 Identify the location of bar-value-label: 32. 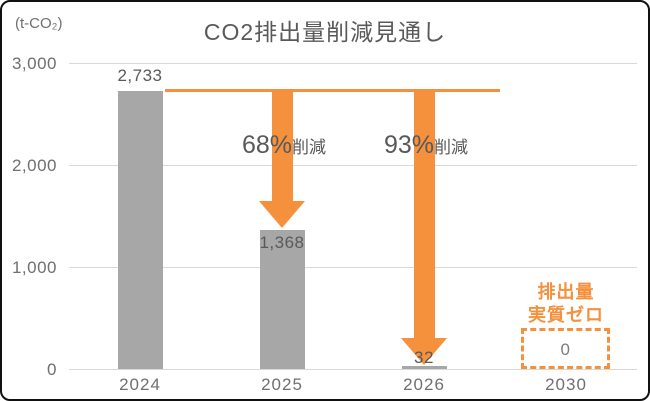
(424, 358).